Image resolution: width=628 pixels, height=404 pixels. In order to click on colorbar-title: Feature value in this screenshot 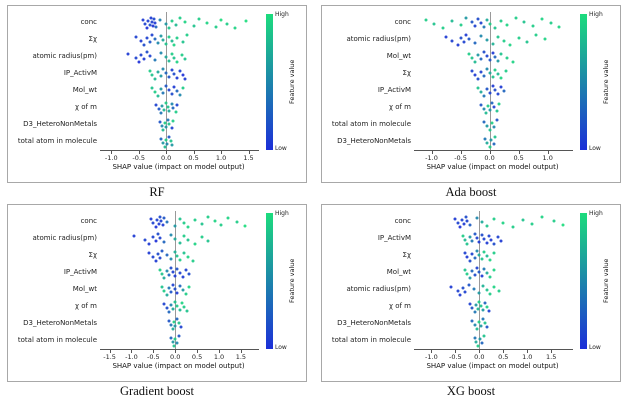, I will do `click(606, 281)`.